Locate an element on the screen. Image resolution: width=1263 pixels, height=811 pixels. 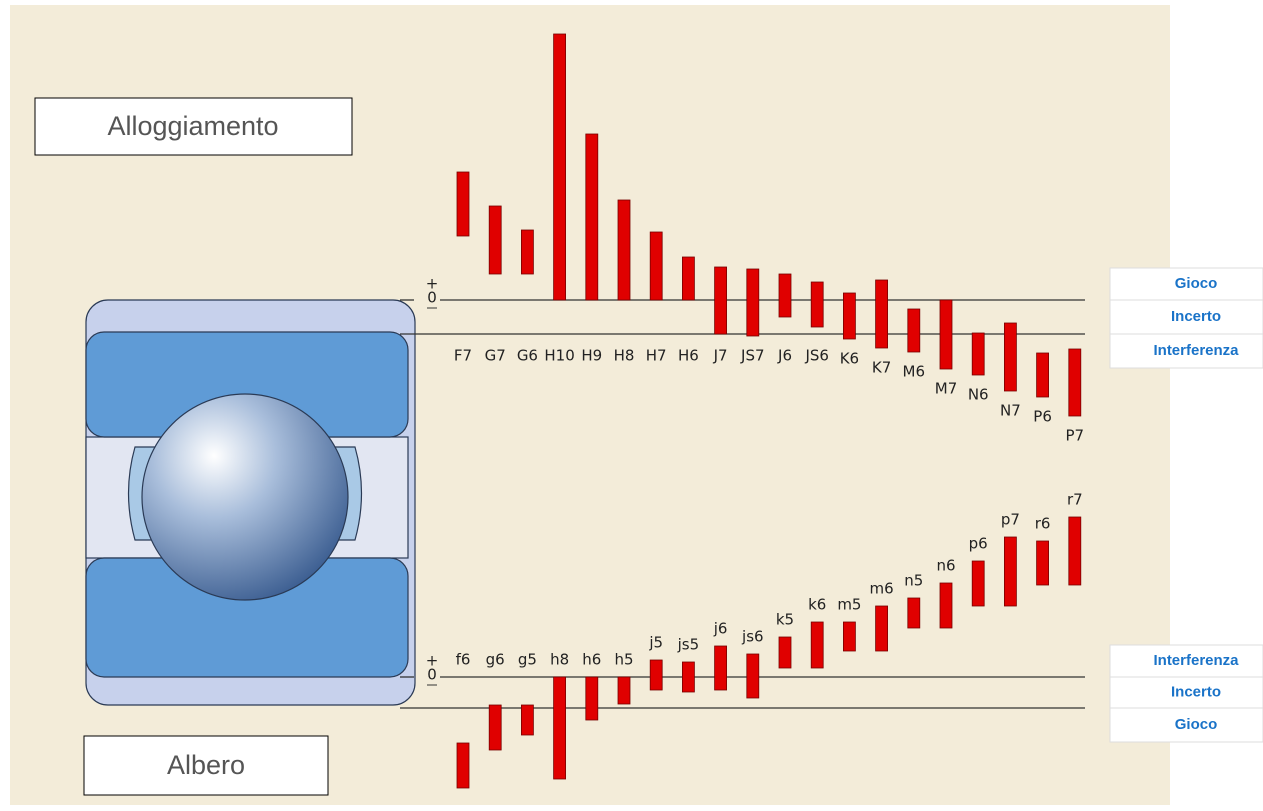
housing-label: Alloggiamento is located at coordinates (192, 126).